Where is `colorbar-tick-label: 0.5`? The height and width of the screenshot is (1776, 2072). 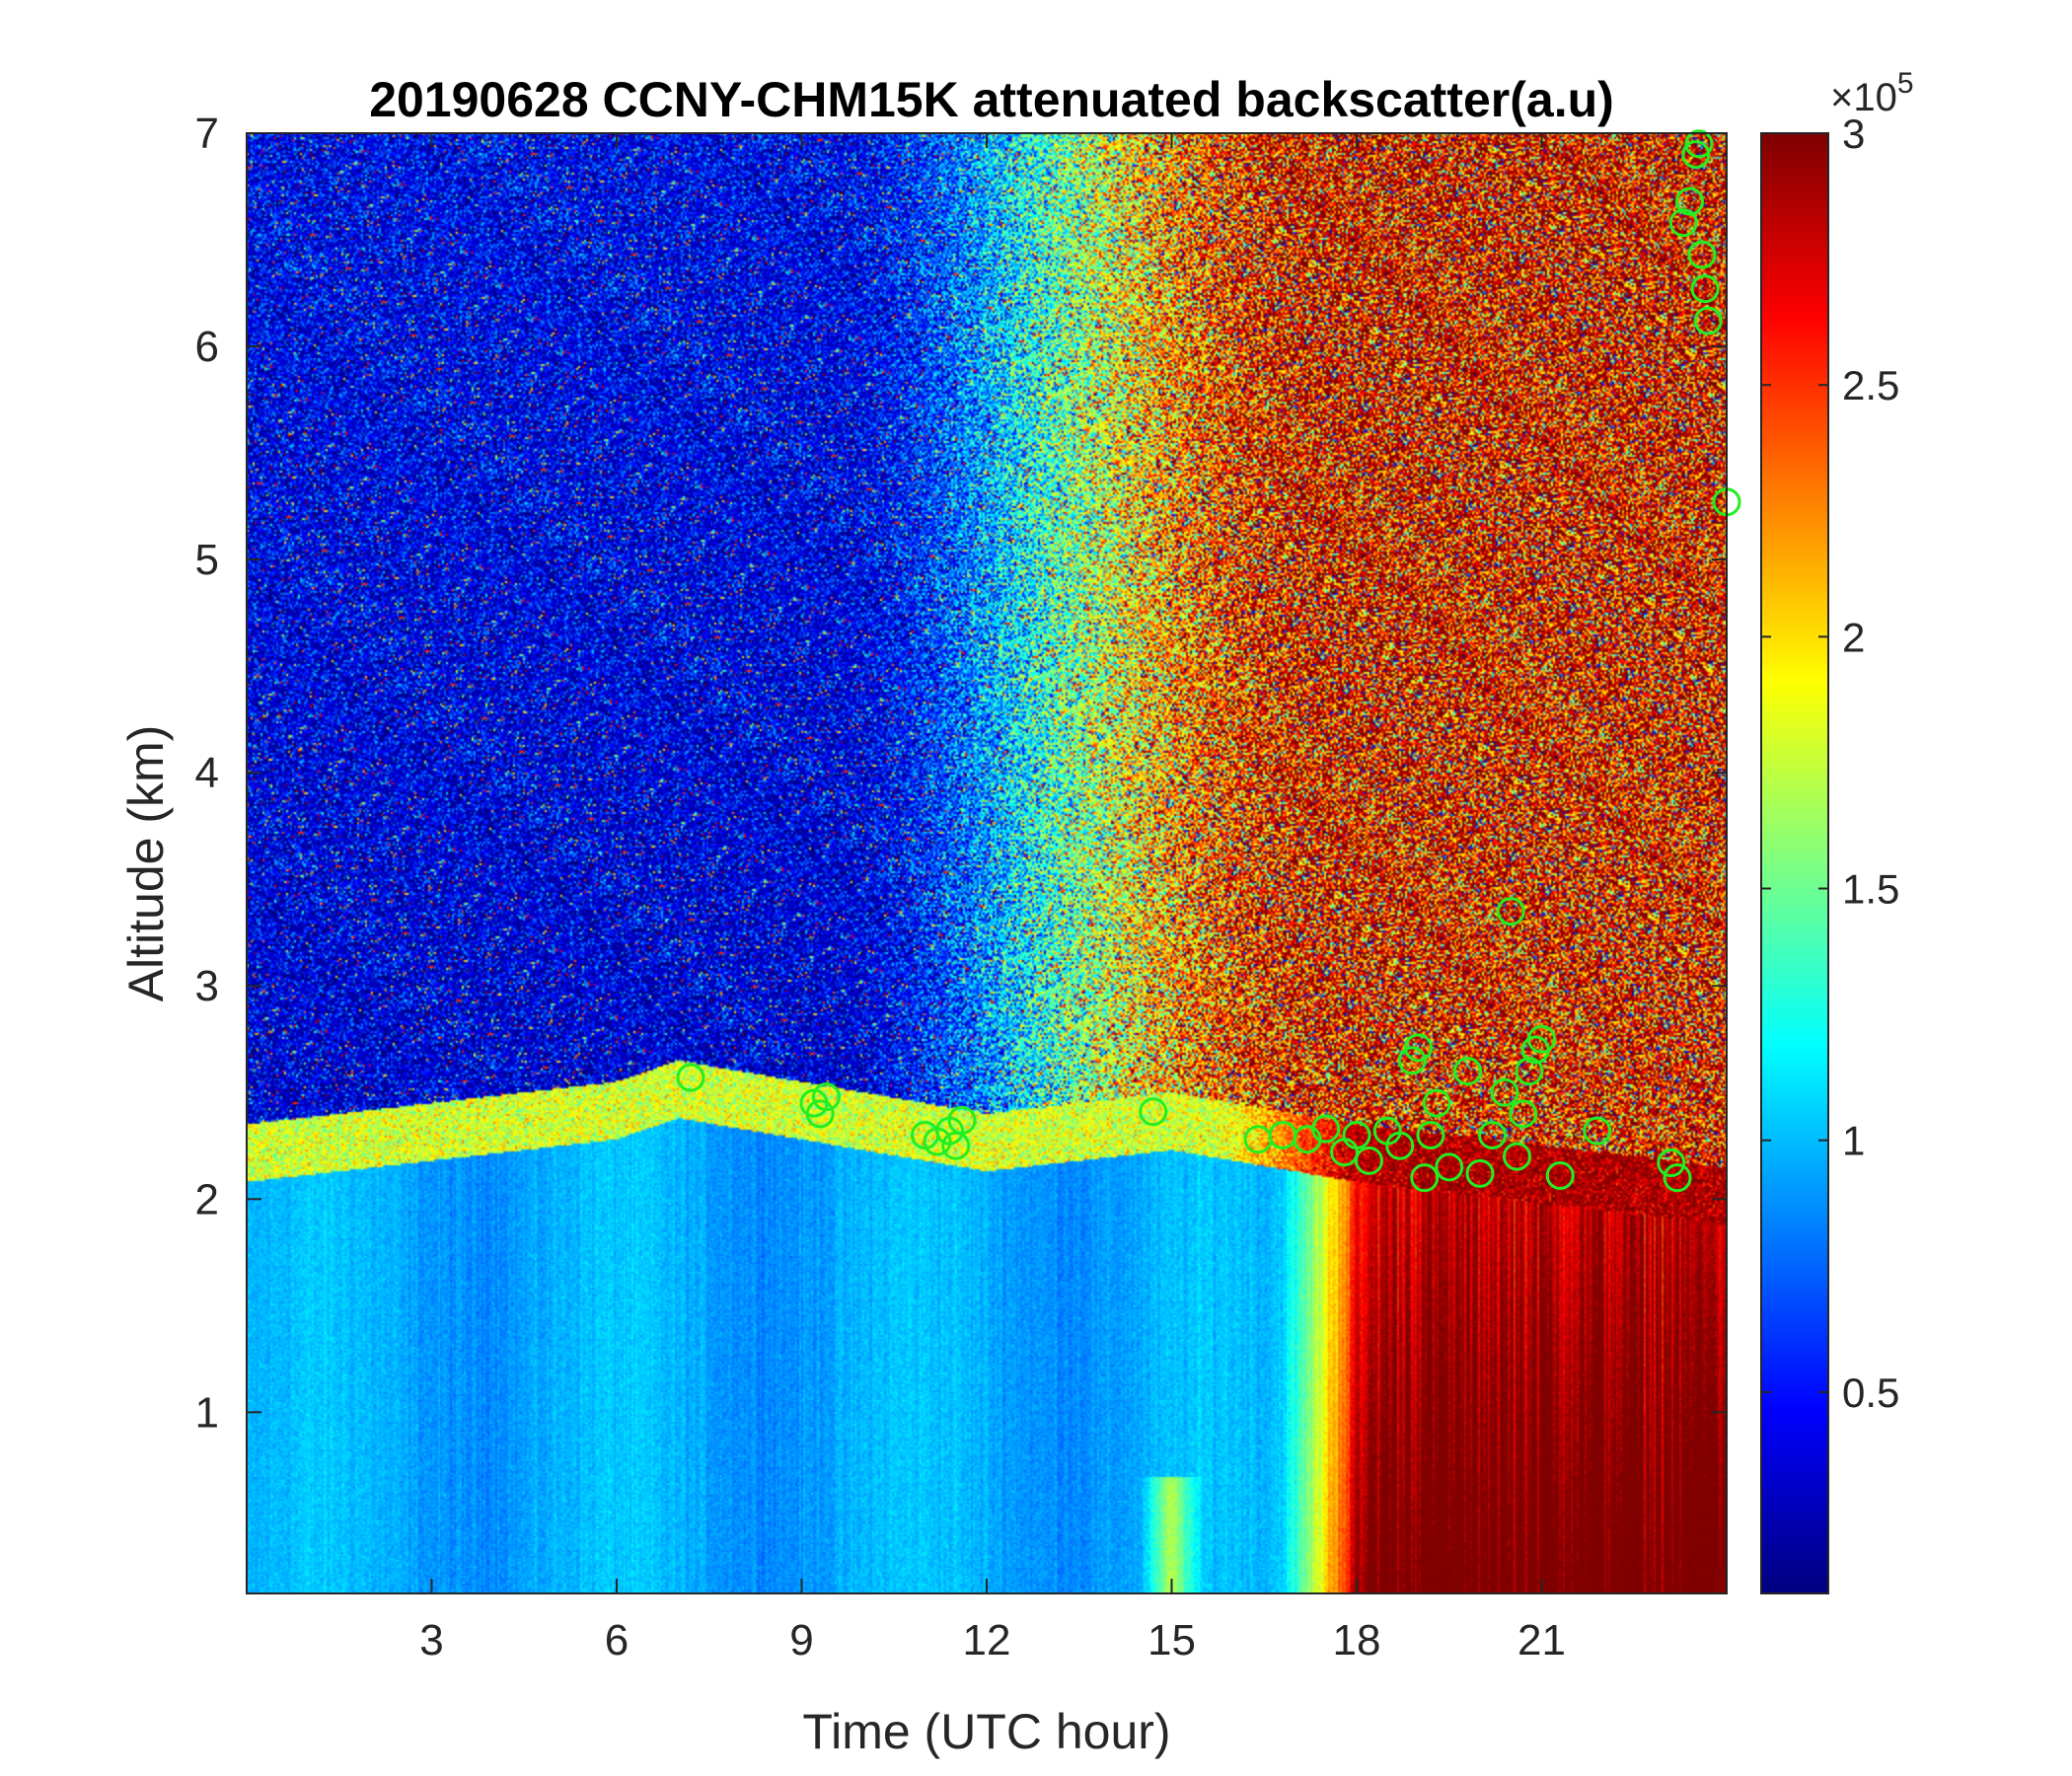 colorbar-tick-label: 0.5 is located at coordinates (1870, 1393).